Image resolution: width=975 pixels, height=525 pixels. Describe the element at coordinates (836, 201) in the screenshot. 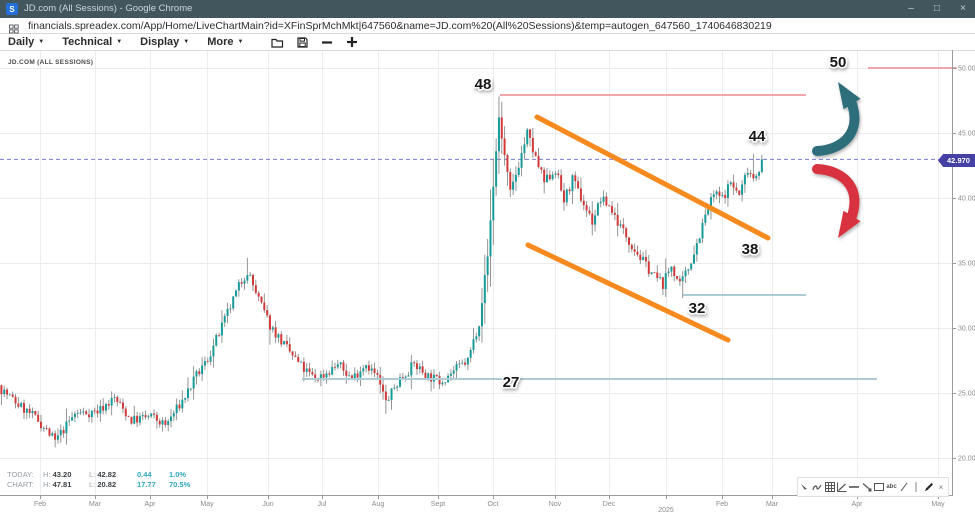

I see `down-arrow` at that location.